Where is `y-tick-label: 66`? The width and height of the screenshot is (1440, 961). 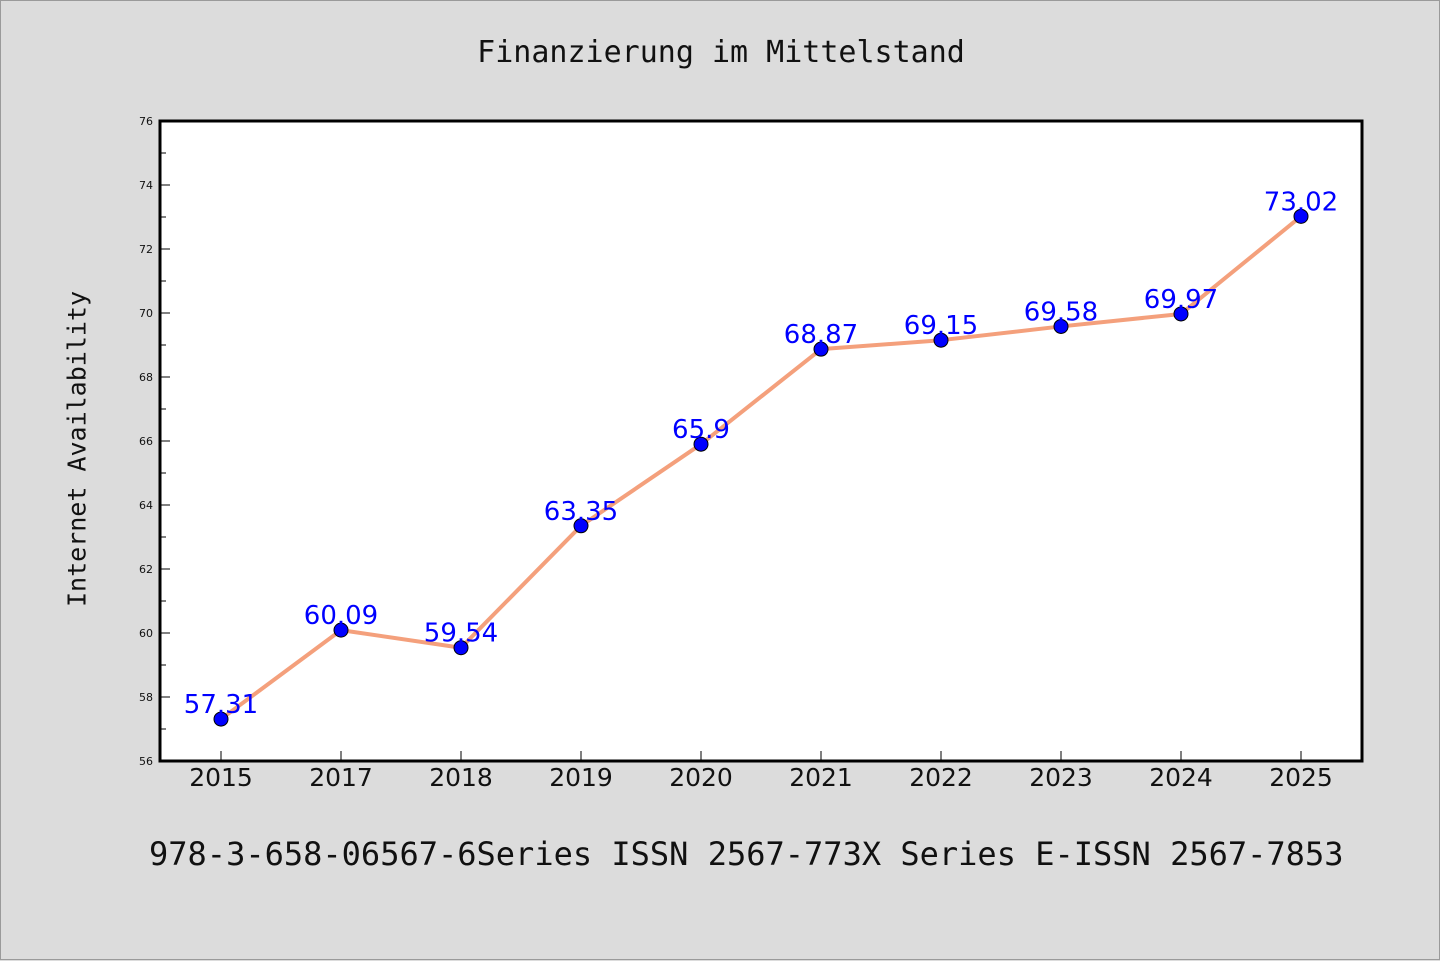
y-tick-label: 66 is located at coordinates (146, 441).